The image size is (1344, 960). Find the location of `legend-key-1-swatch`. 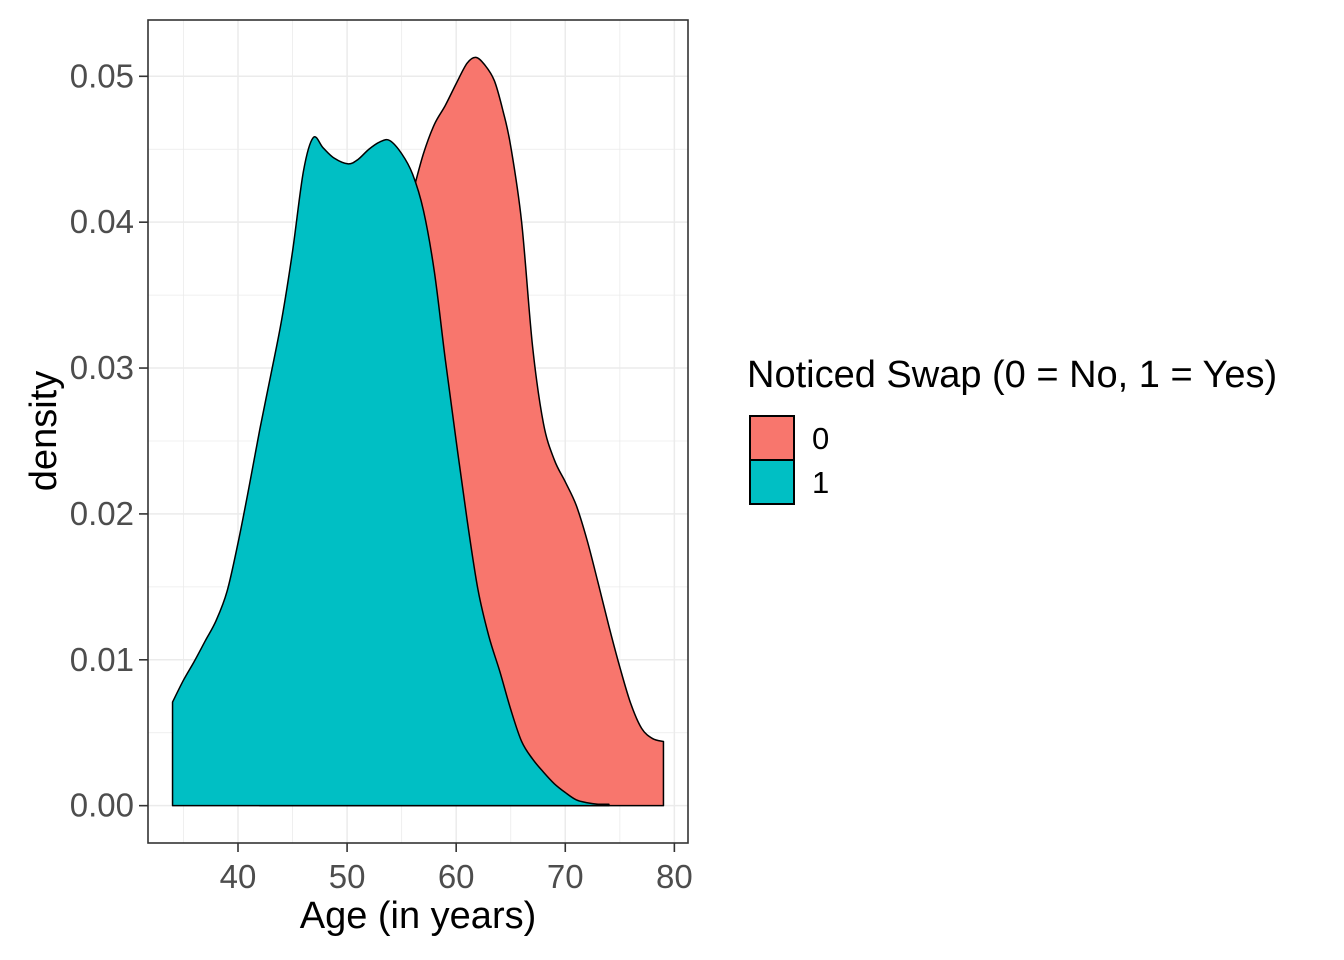

legend-key-1-swatch is located at coordinates (772, 482).